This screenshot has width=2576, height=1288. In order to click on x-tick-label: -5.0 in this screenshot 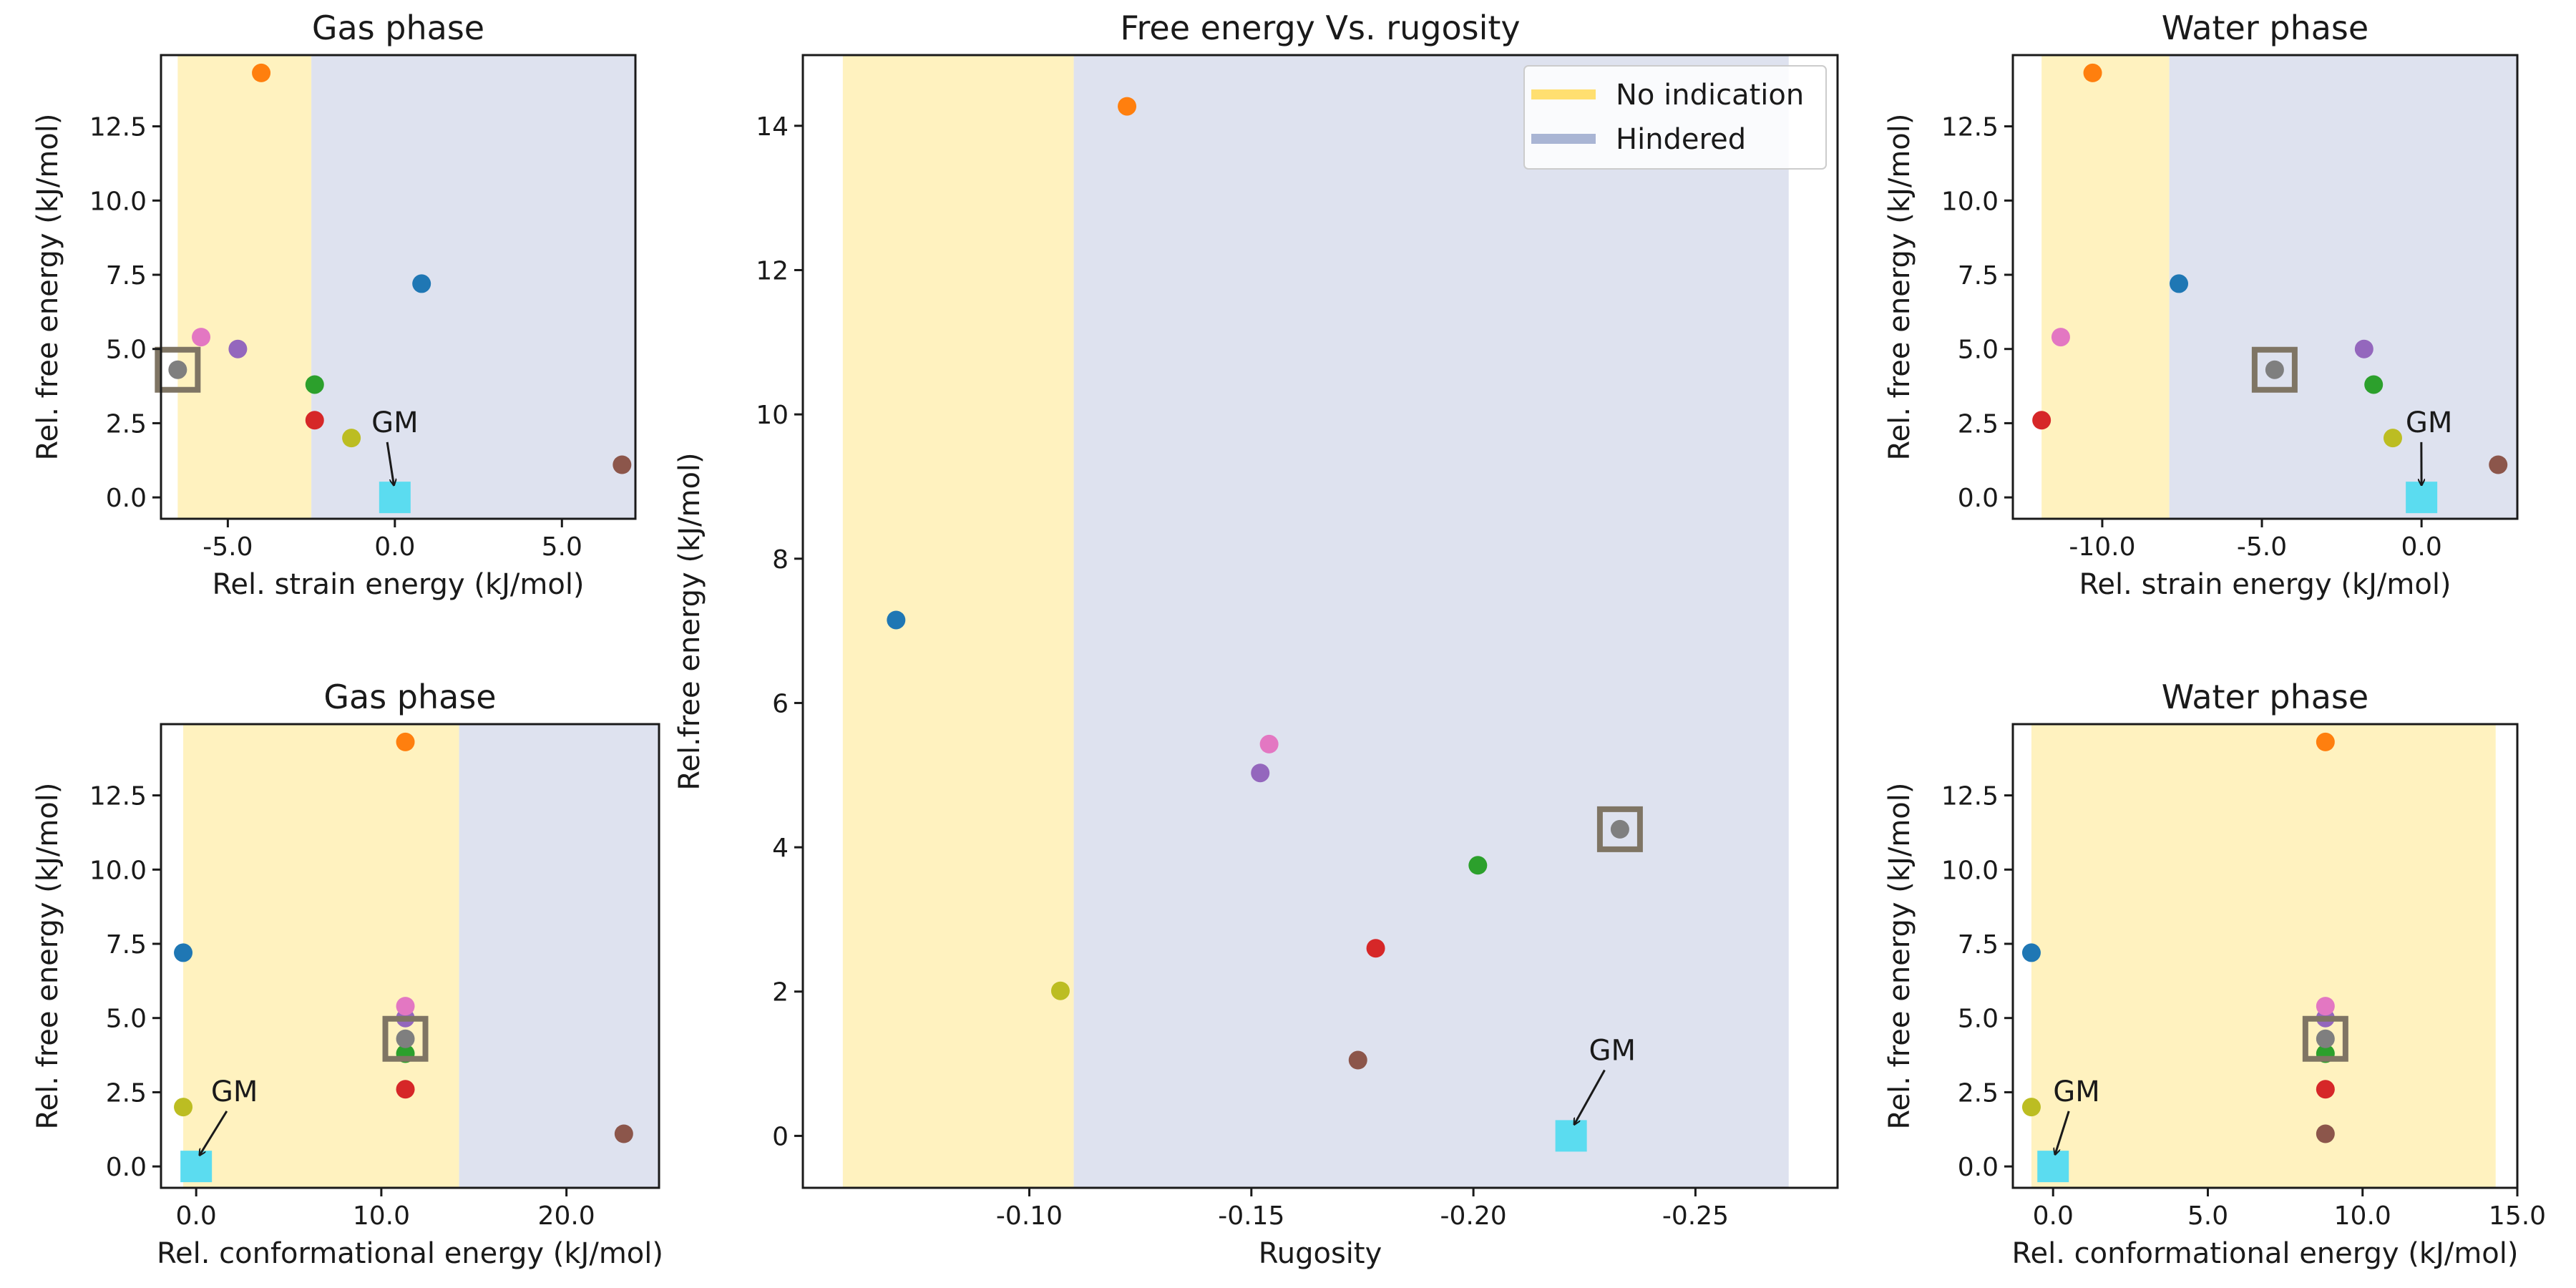, I will do `click(228, 547)`.